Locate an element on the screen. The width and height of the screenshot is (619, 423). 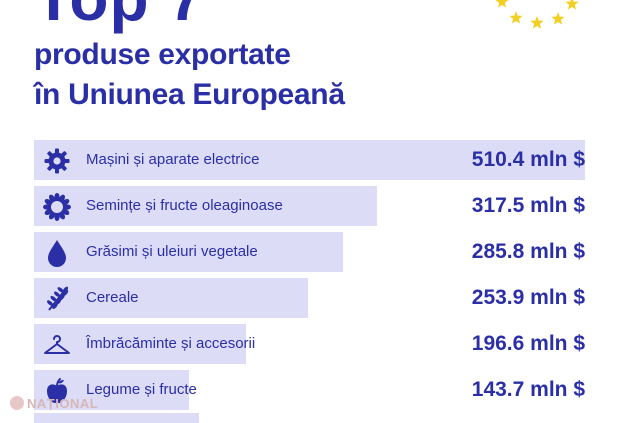
subtitle-line-2: în Uniunea Europeană is located at coordinates (189, 94).